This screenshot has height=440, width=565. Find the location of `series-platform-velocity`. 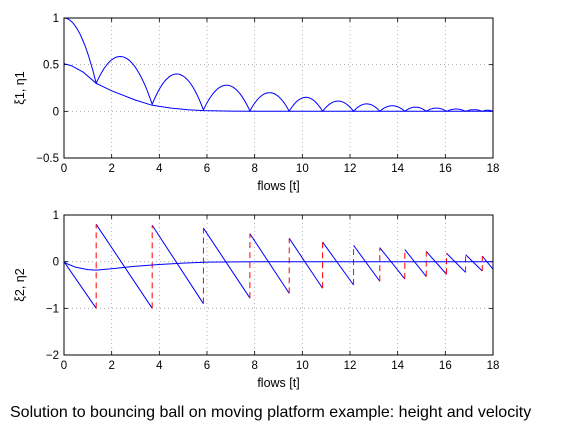

series-platform-velocity is located at coordinates (278, 266).